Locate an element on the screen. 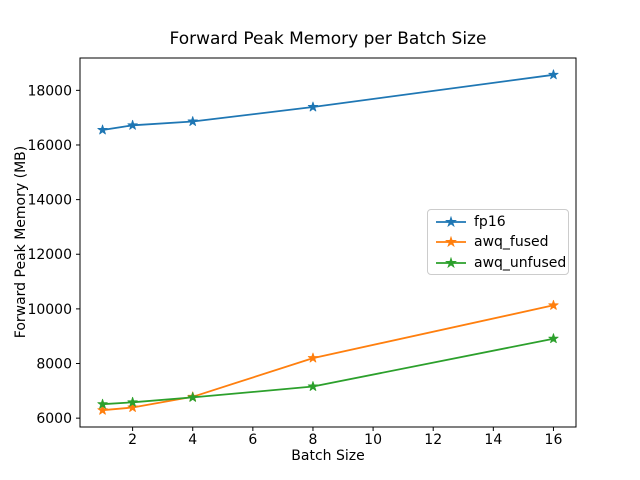  legend-swatch-awq_fused is located at coordinates (451, 242).